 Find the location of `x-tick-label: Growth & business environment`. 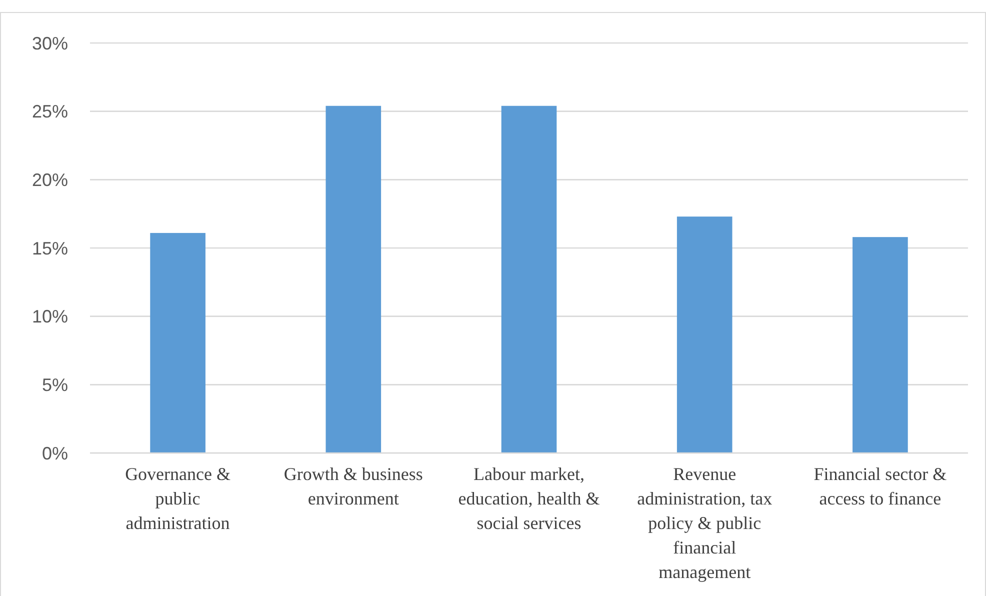

x-tick-label: Growth & business environment is located at coordinates (353, 486).